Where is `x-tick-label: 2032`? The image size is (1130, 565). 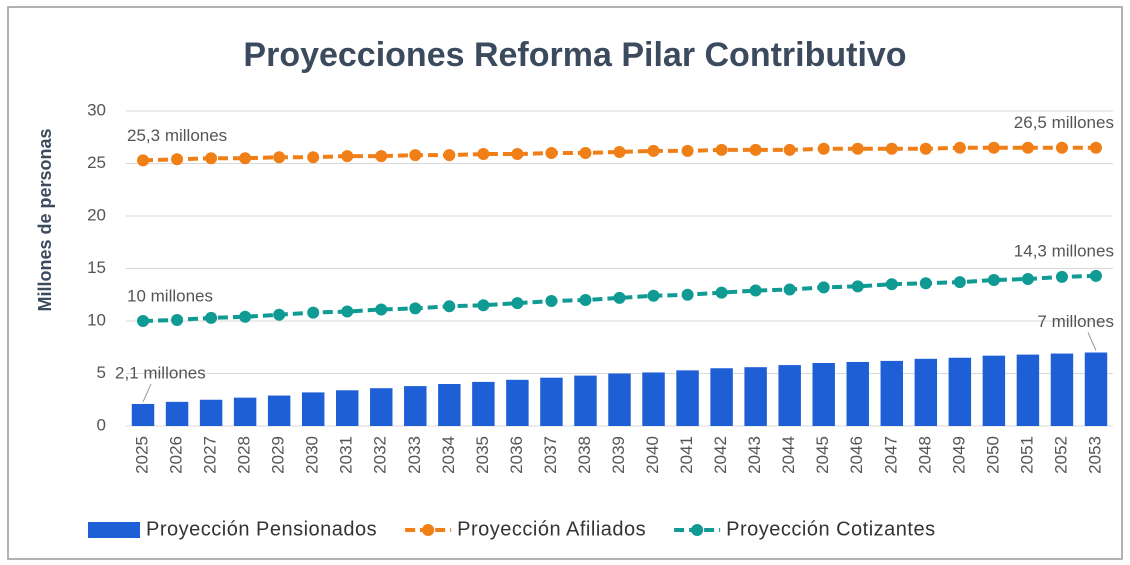 x-tick-label: 2032 is located at coordinates (380, 455).